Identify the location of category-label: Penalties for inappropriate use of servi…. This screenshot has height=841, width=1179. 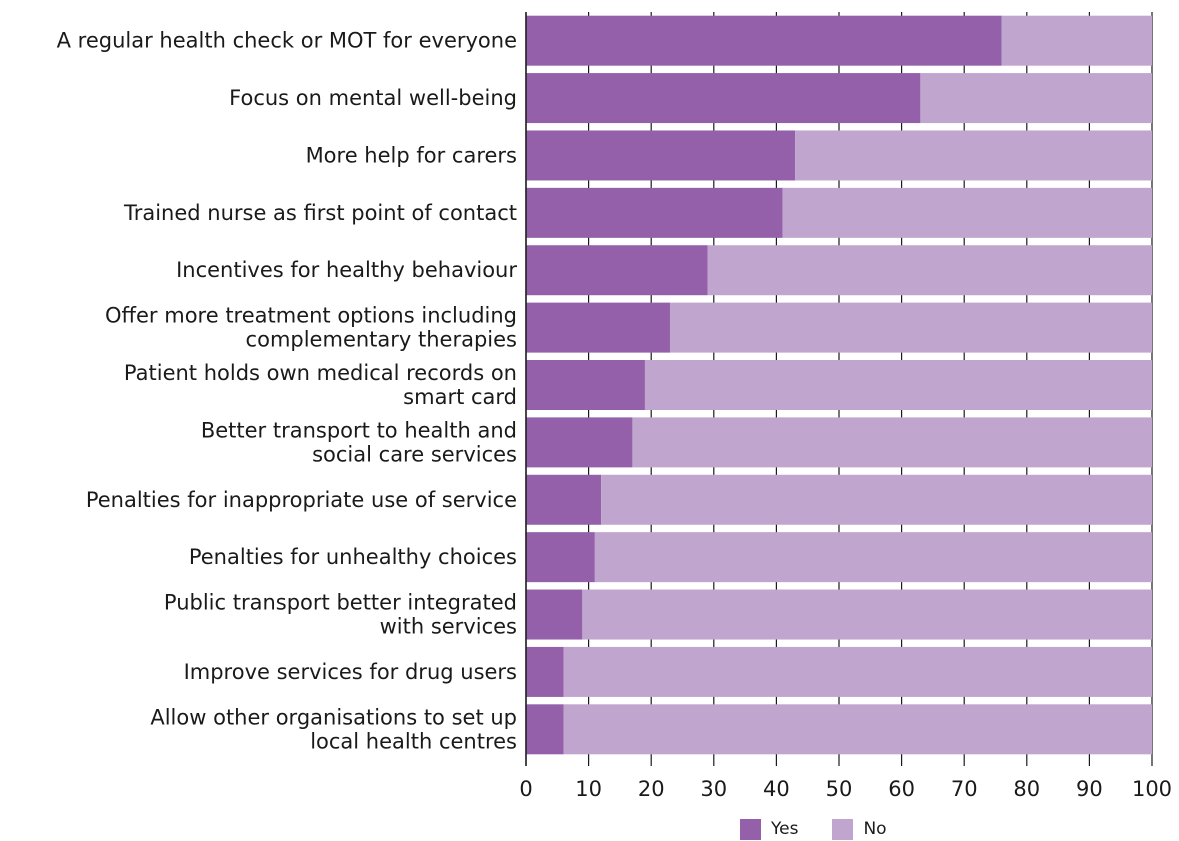
(301, 500).